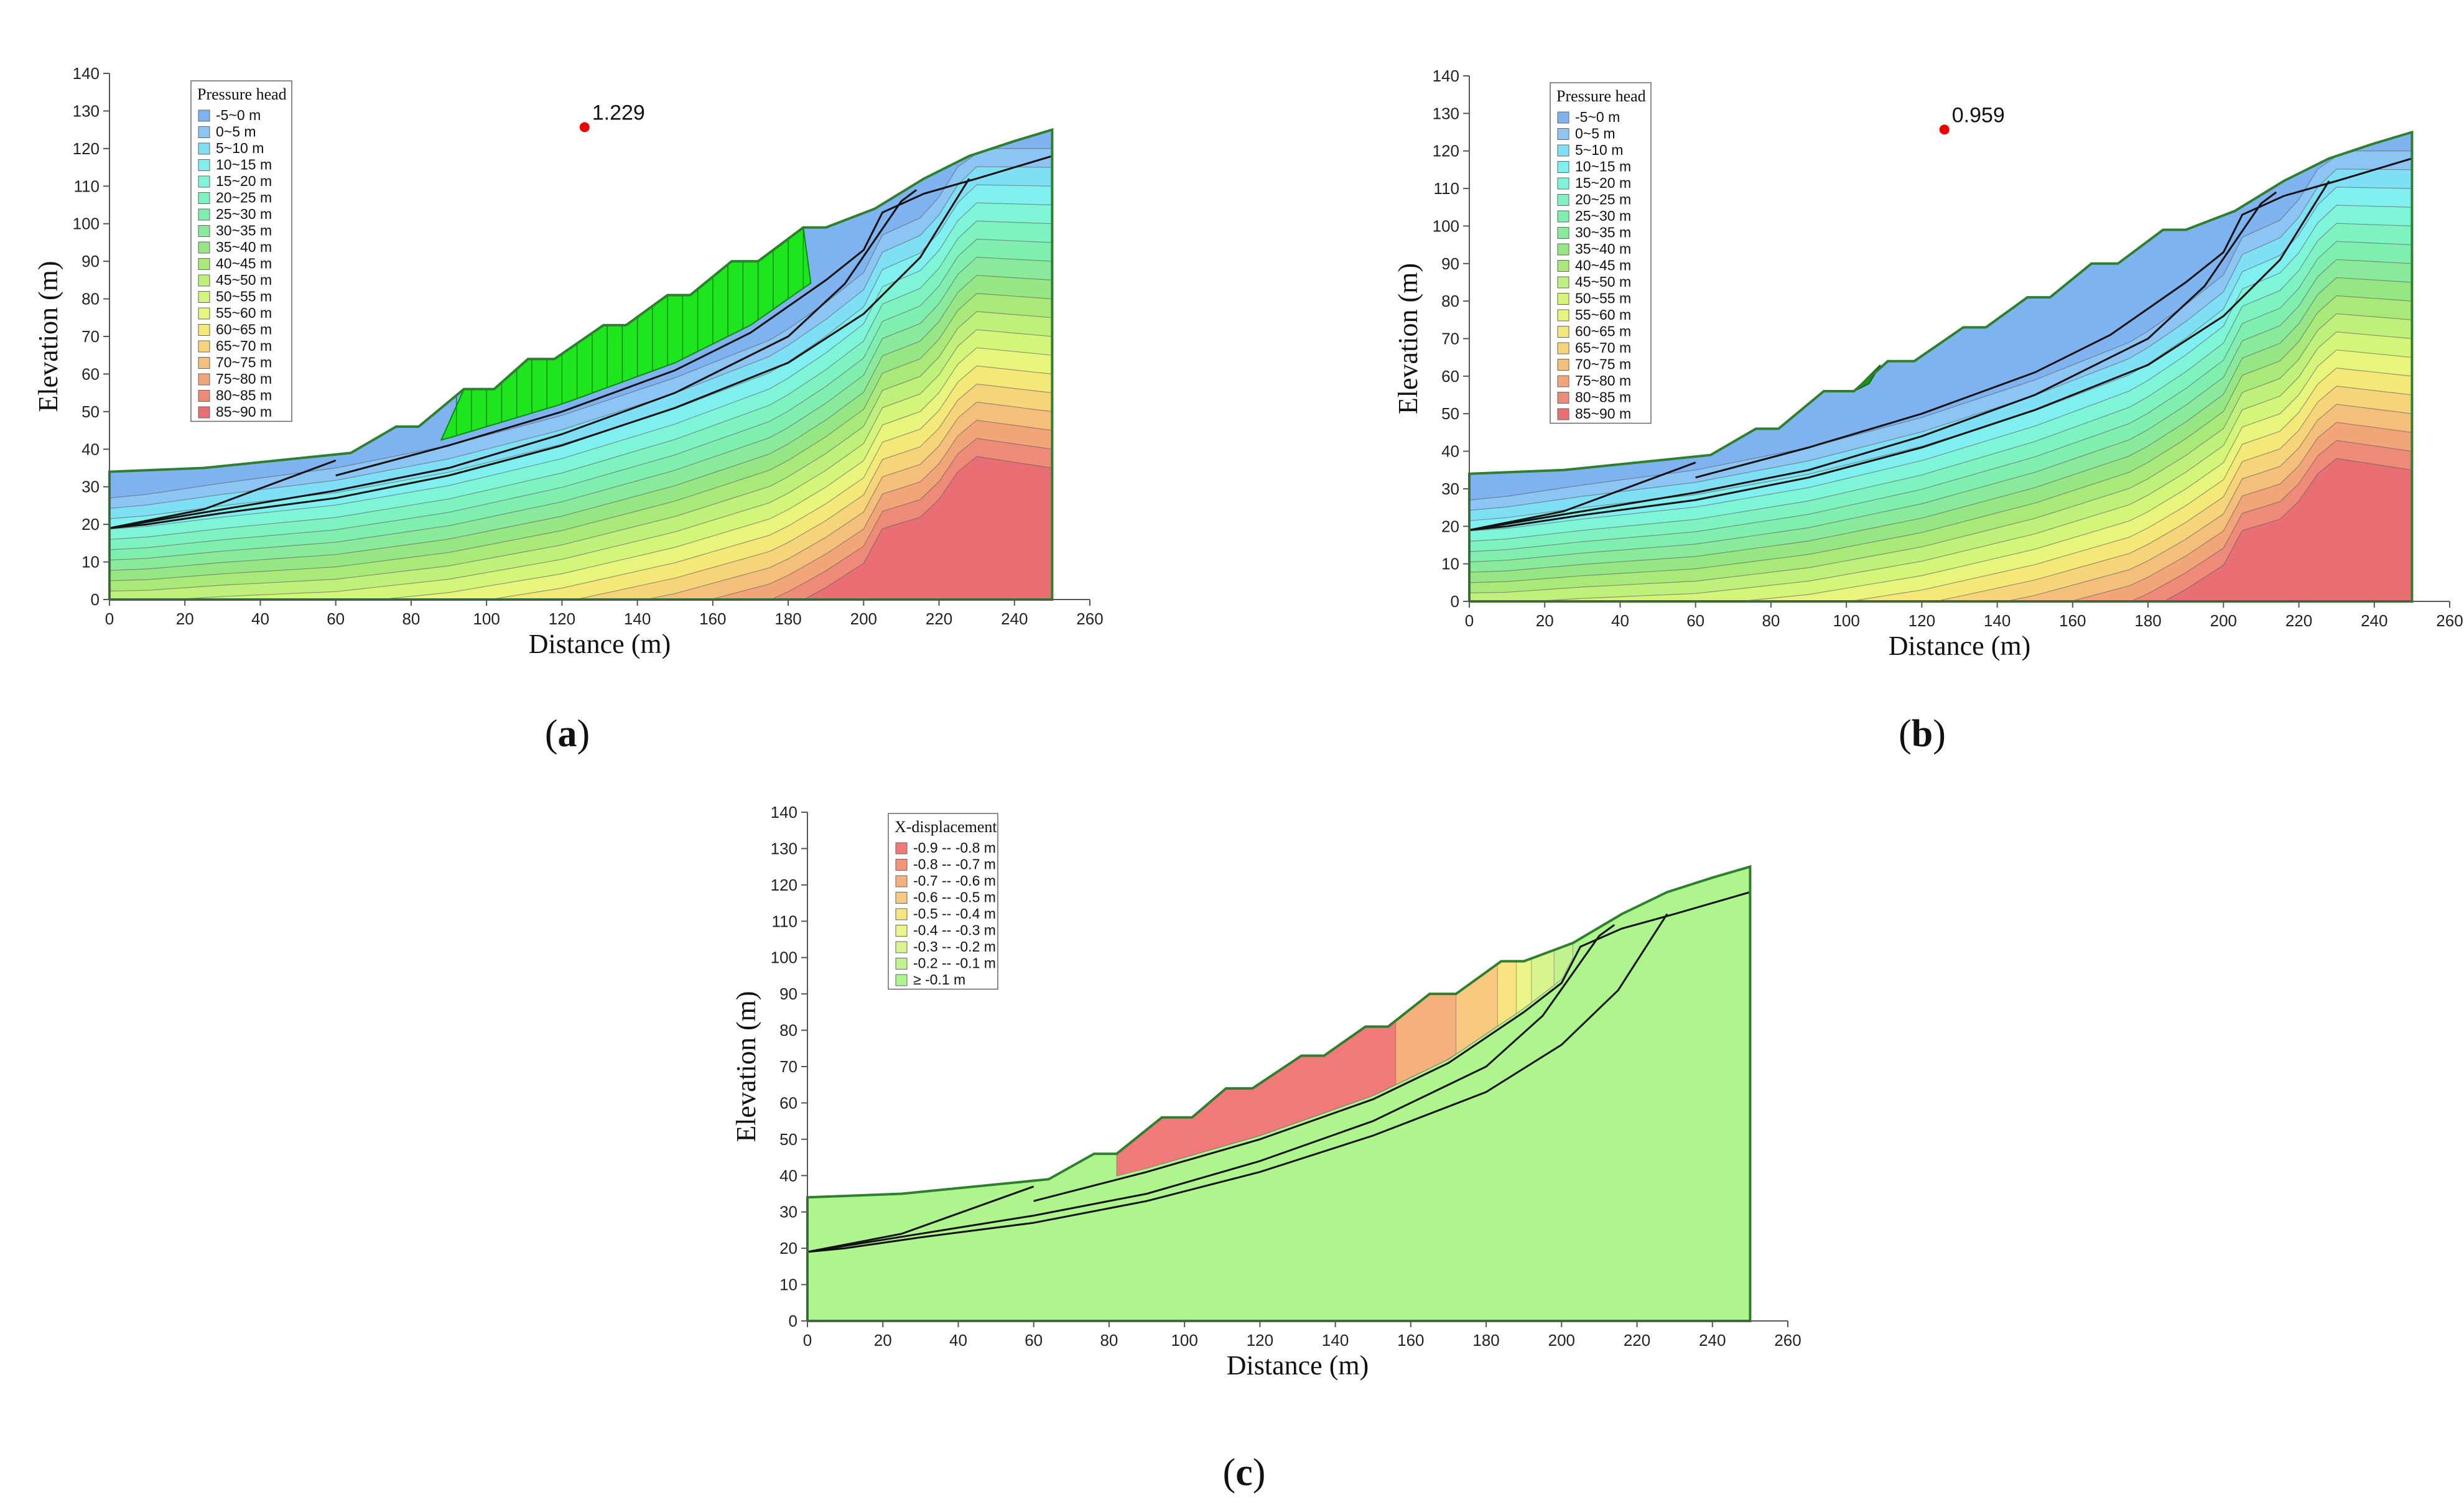 This screenshot has height=1510, width=2464. What do you see at coordinates (946, 827) in the screenshot?
I see `legend-title: X-displacement` at bounding box center [946, 827].